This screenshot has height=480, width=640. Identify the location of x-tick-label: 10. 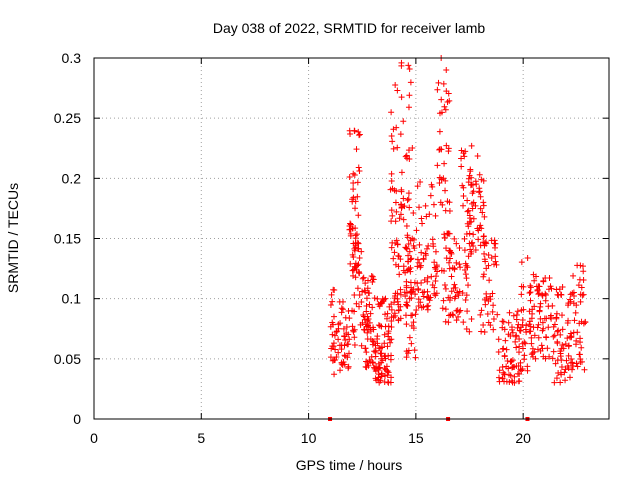
(309, 438).